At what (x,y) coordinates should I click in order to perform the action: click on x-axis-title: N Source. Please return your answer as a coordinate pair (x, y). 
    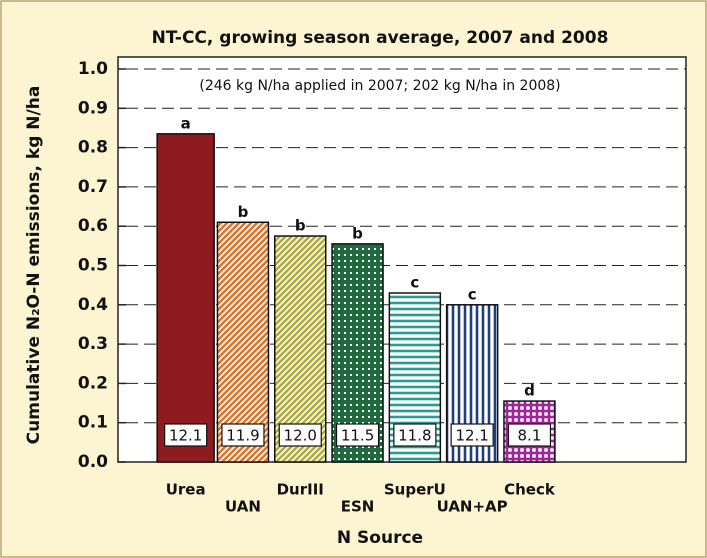
    Looking at the image, I should click on (380, 538).